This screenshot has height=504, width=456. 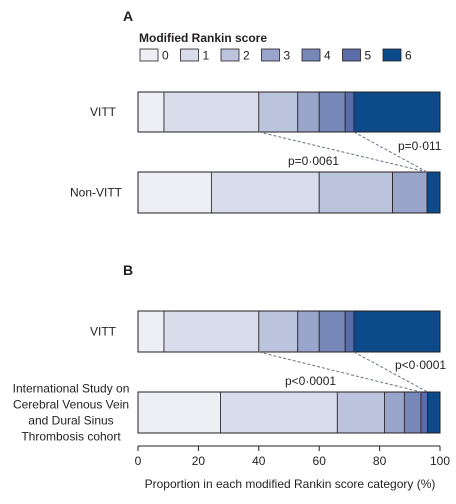 I want to click on bar-segment-a-0-mrs6, so click(x=397, y=112).